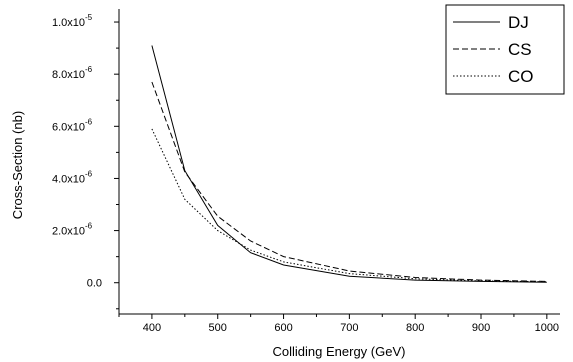  I want to click on x-tick-label: 700, so click(349, 328).